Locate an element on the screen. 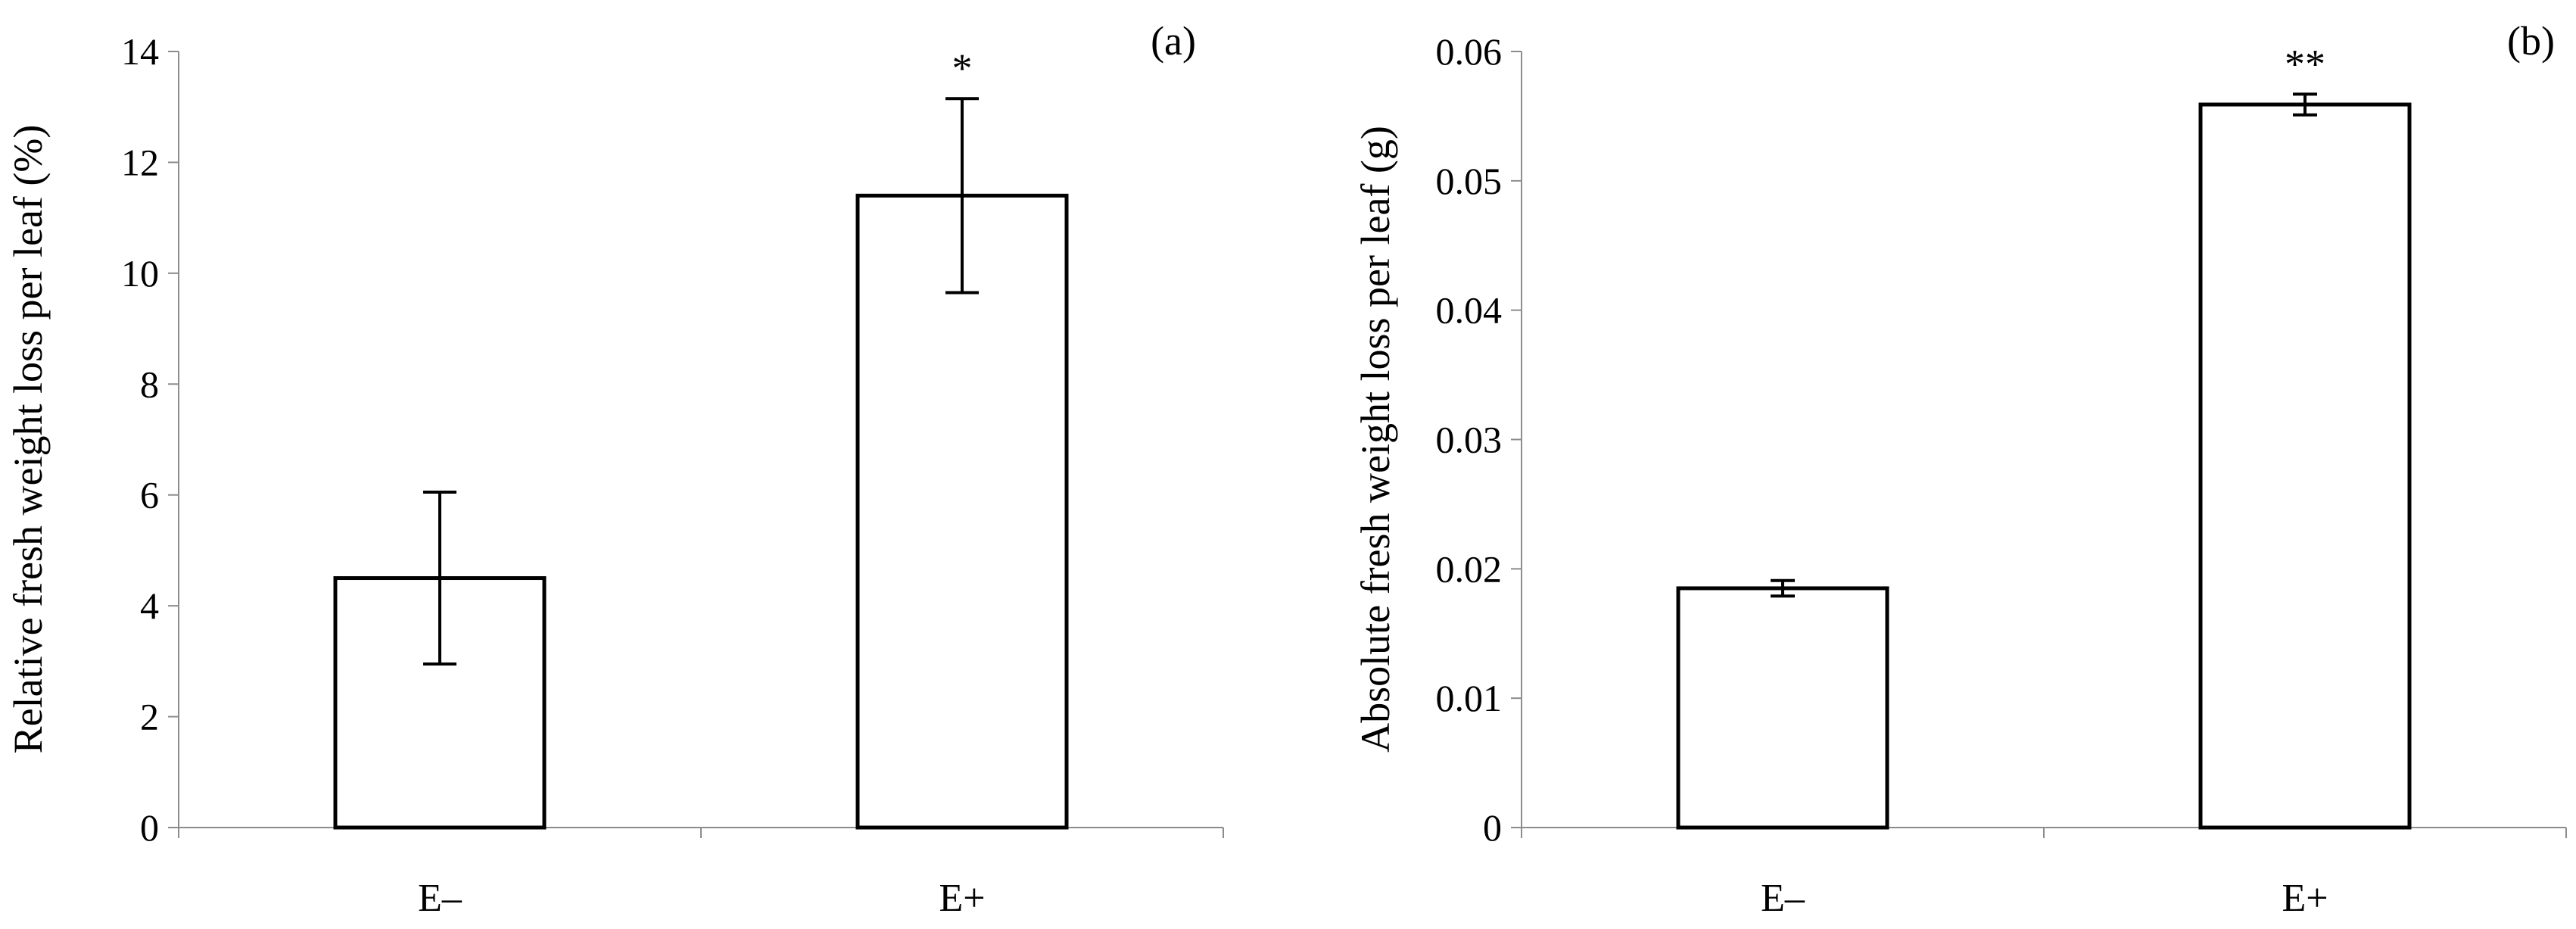 This screenshot has width=2576, height=929. panel-a-y-tick-label: 12 is located at coordinates (140, 162).